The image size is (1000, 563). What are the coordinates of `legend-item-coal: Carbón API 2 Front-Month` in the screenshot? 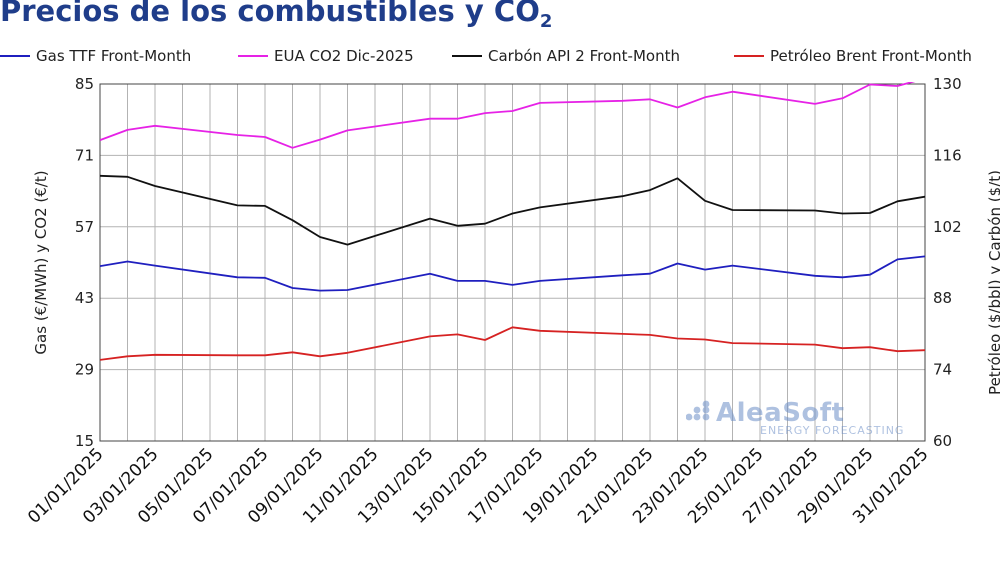 It's located at (566, 56).